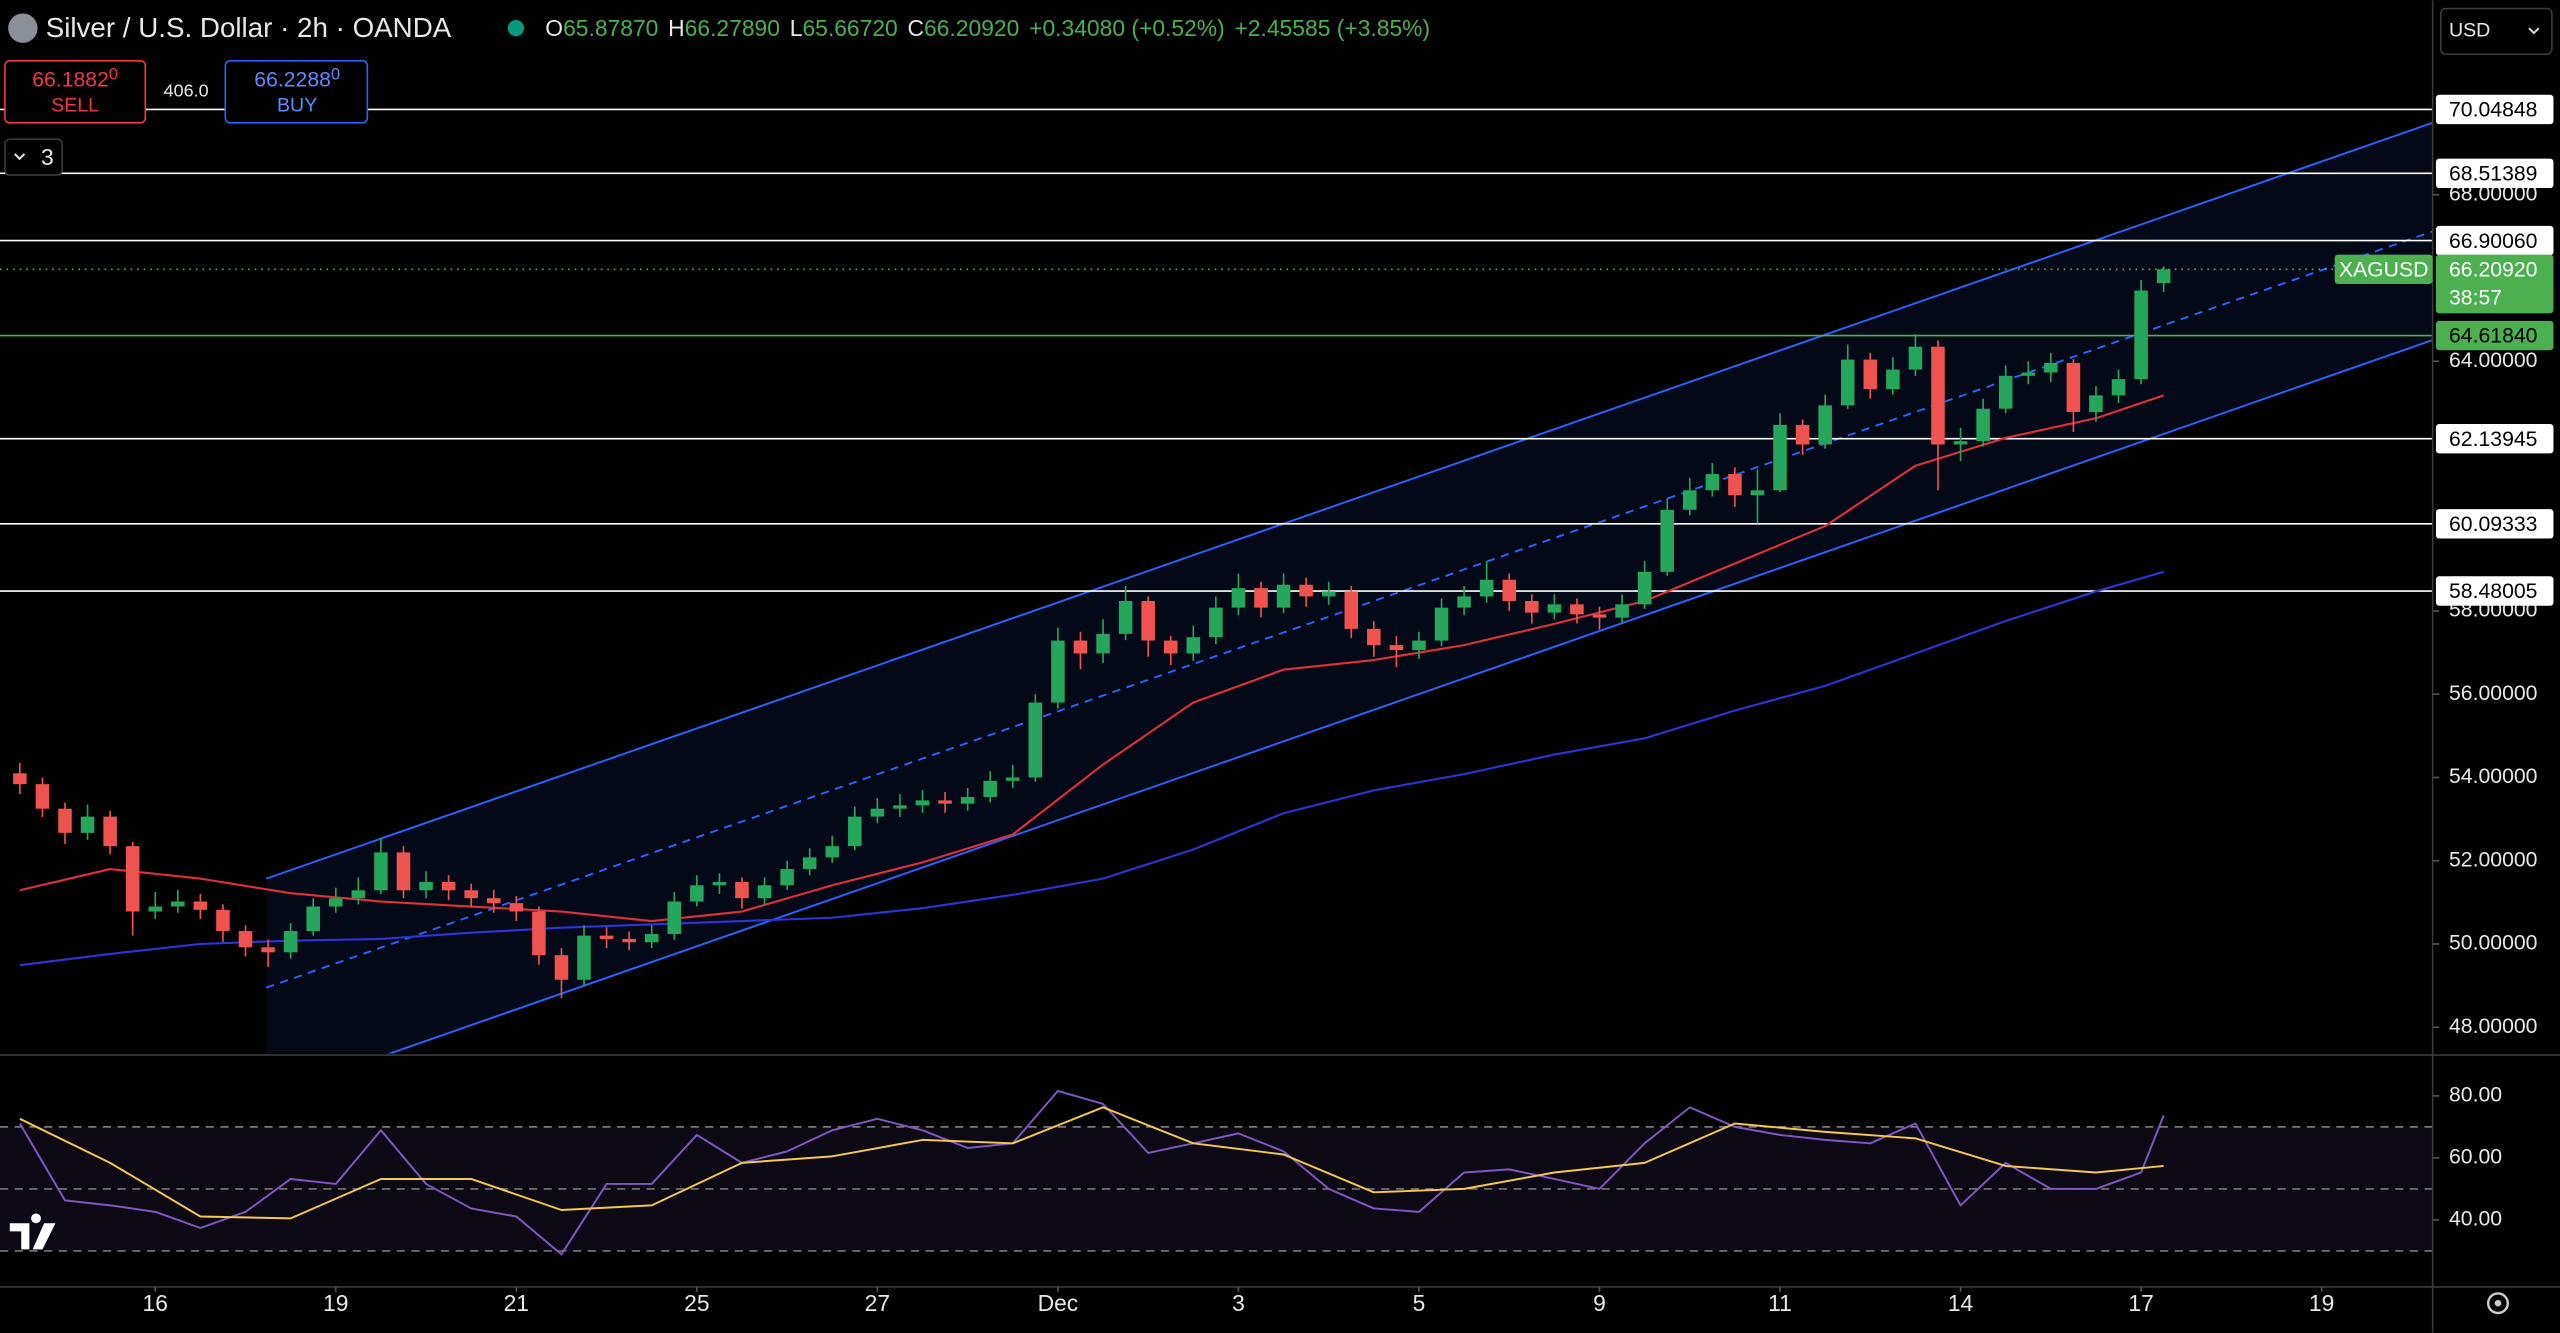  What do you see at coordinates (1780, 1303) in the screenshot?
I see `x-tick-label: 11` at bounding box center [1780, 1303].